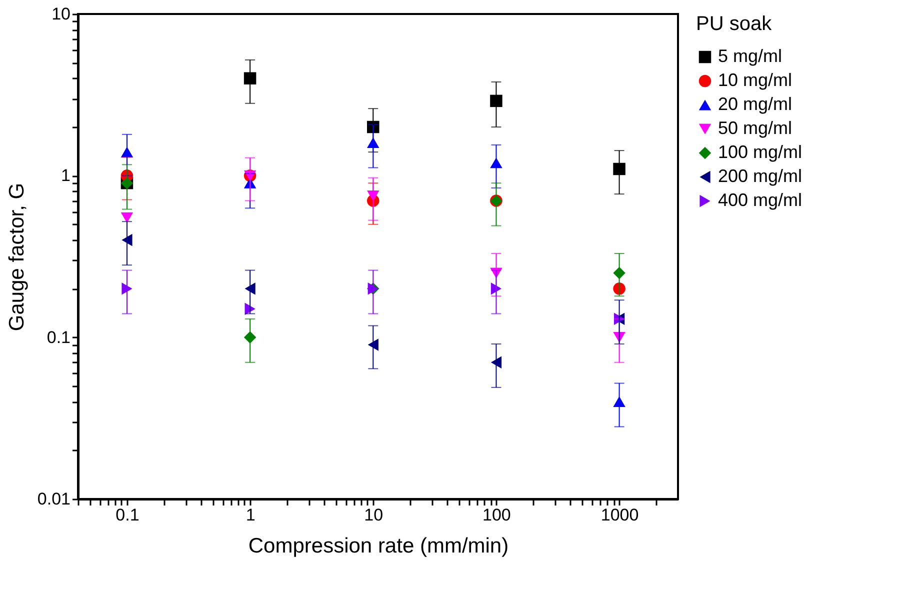 The image size is (921, 601). Describe the element at coordinates (58, 337) in the screenshot. I see `y-tick-label: 0.1` at that location.